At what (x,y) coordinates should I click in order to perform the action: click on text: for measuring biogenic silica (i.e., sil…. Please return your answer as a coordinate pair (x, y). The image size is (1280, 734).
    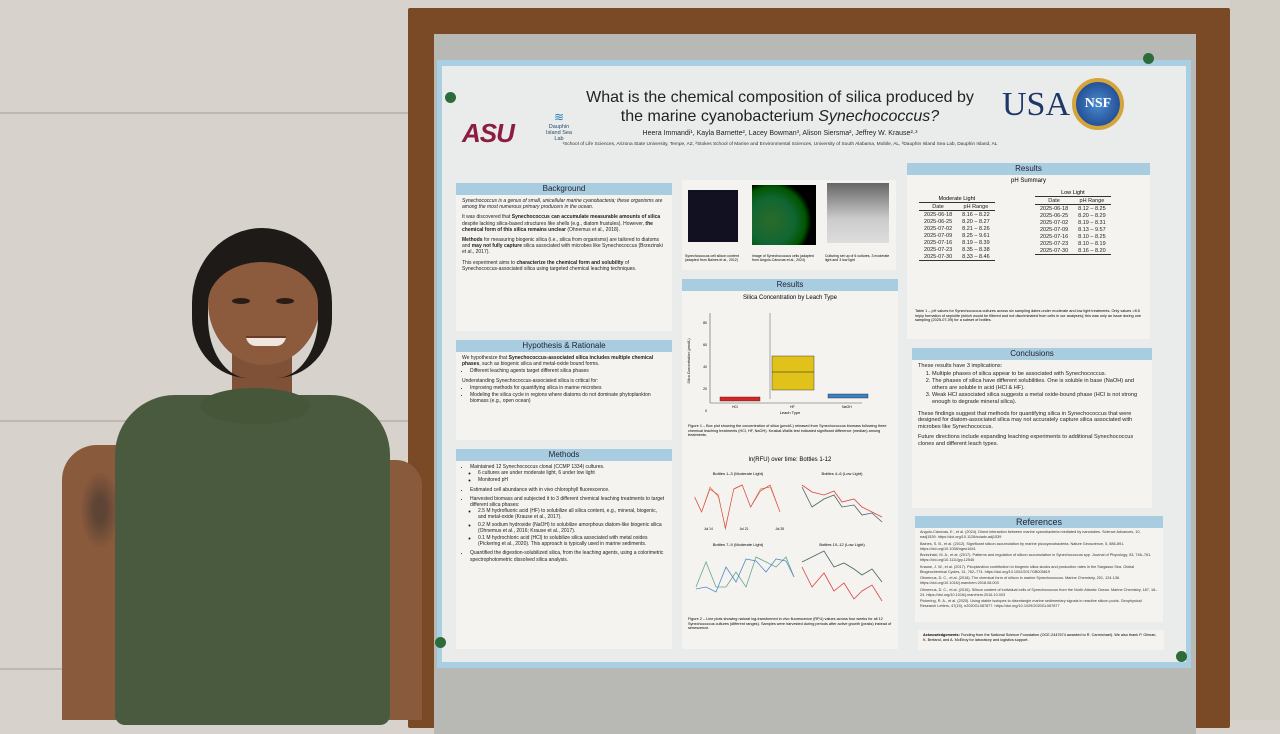
    Looking at the image, I should click on (561, 243).